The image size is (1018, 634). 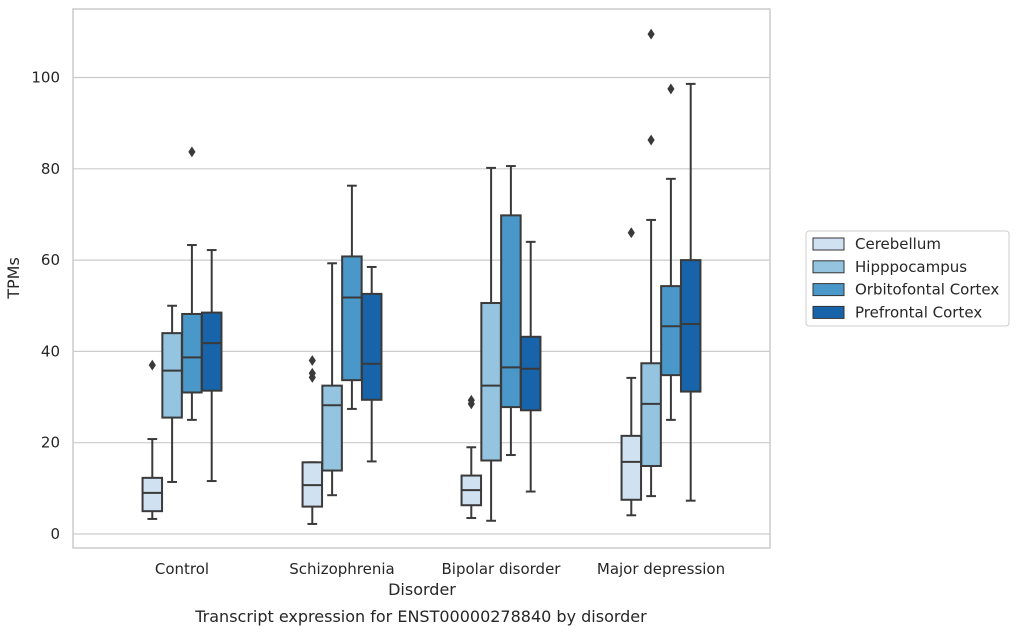 What do you see at coordinates (502, 569) in the screenshot?
I see `x-tick-label: Bipolar disorder` at bounding box center [502, 569].